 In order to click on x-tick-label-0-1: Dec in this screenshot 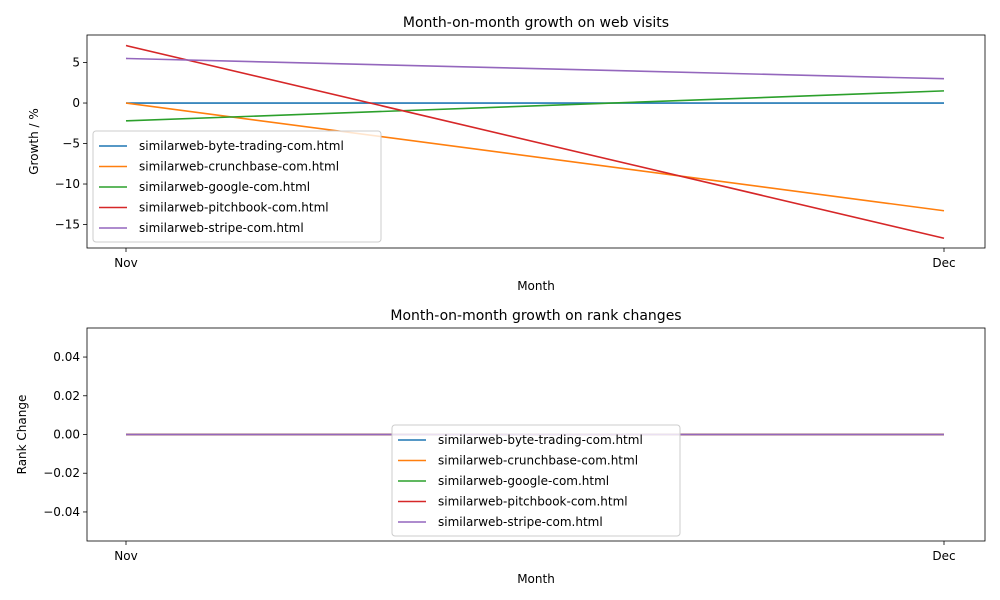, I will do `click(943, 263)`.